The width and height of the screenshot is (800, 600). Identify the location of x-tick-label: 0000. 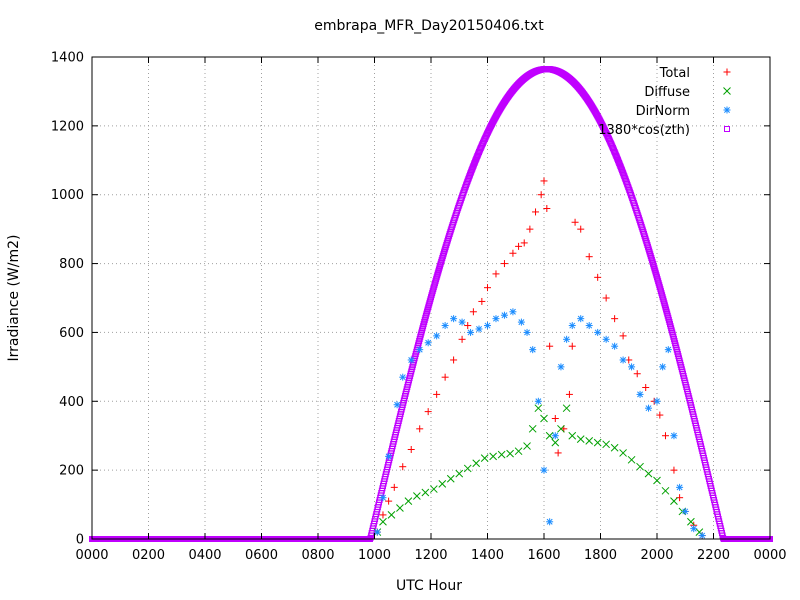
(769, 555).